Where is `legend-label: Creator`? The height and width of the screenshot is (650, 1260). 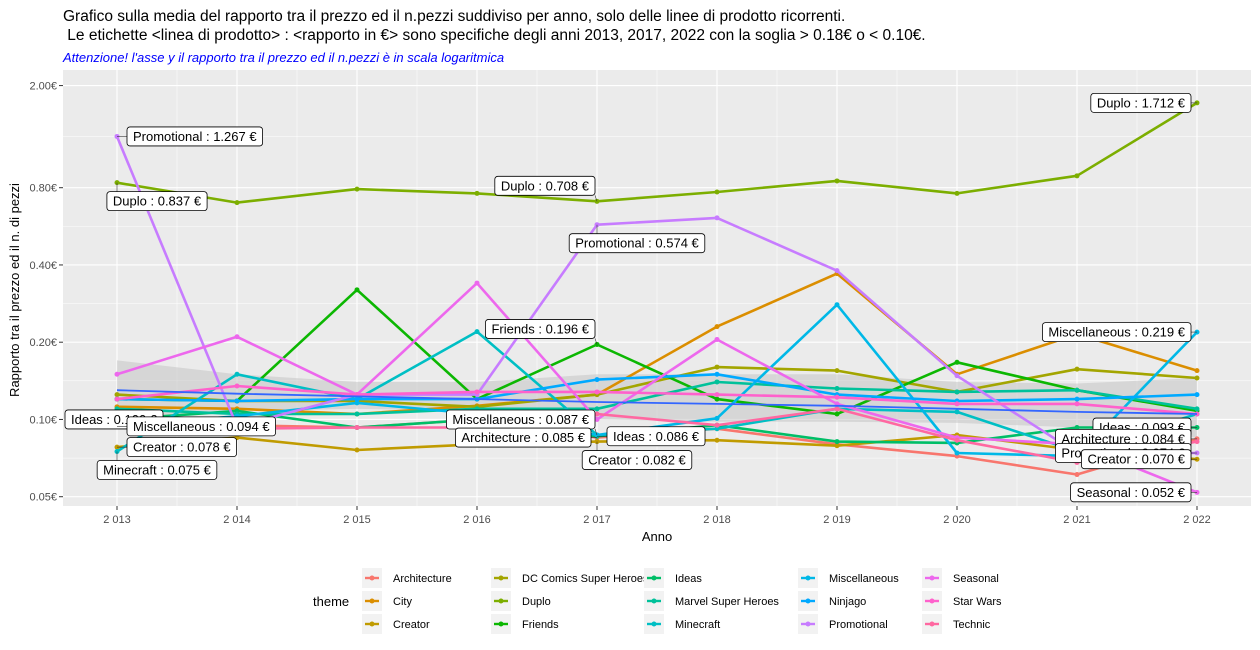 legend-label: Creator is located at coordinates (411, 625).